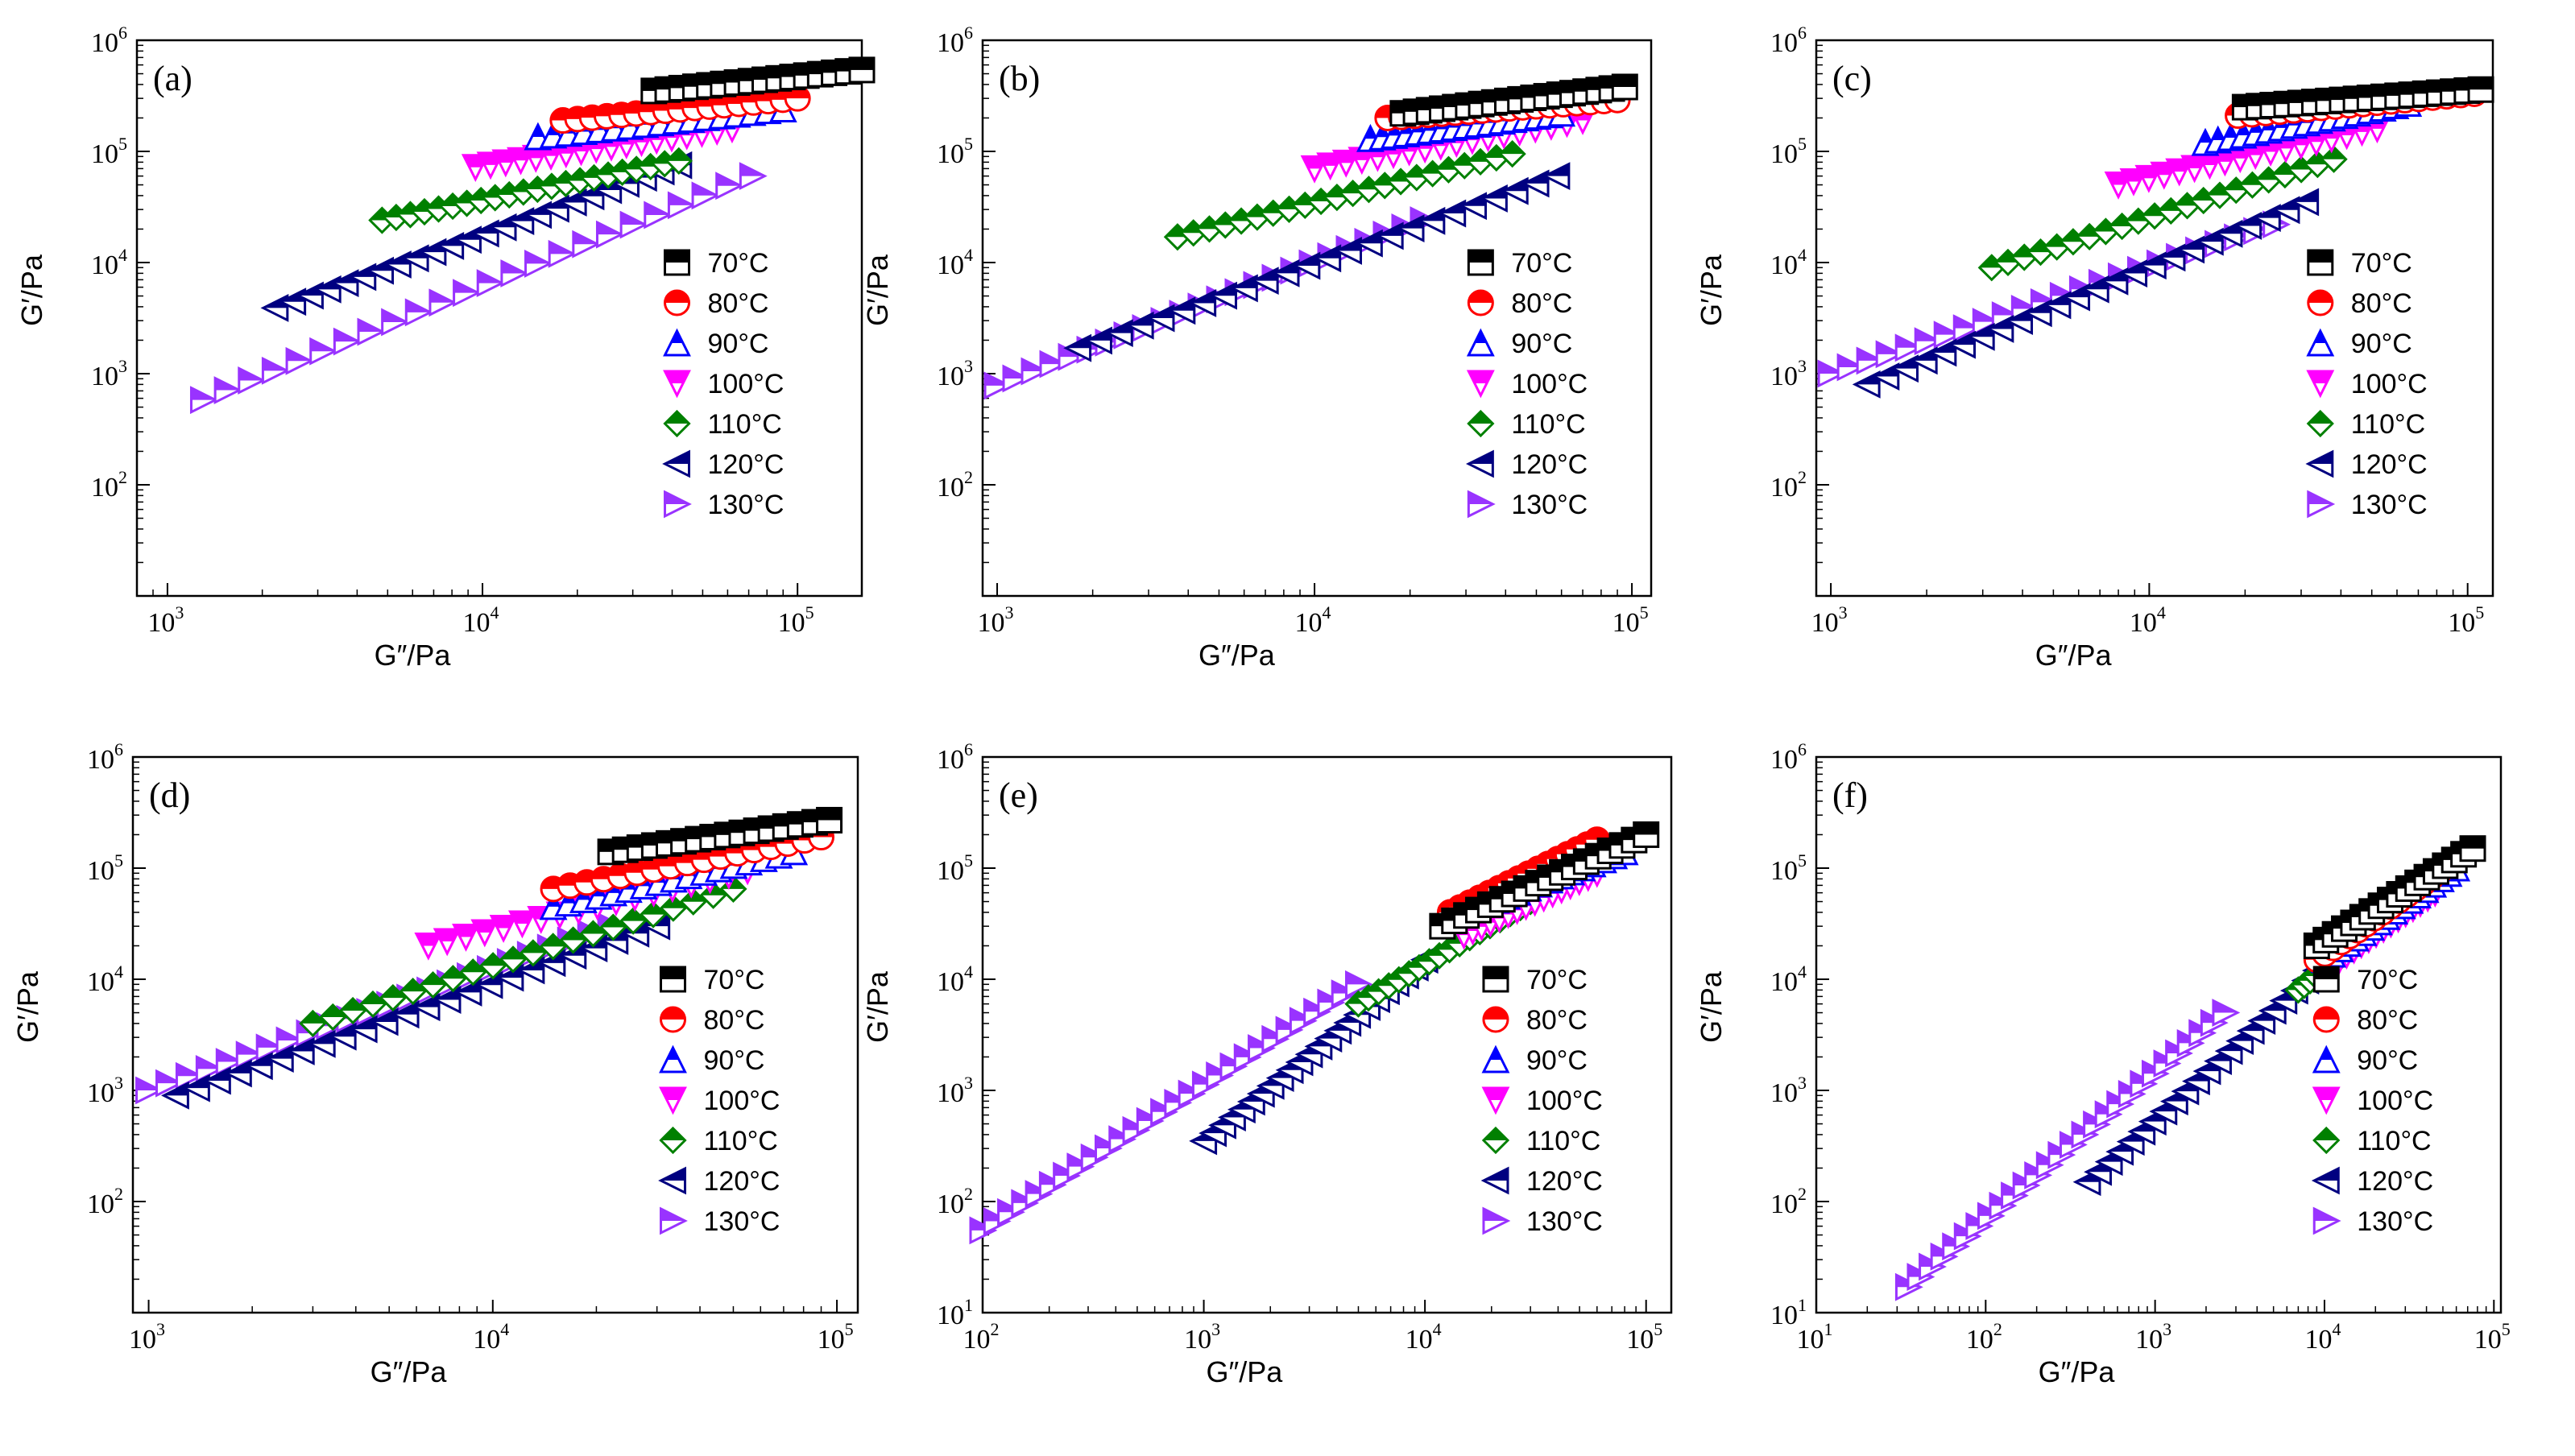 The width and height of the screenshot is (2575, 1456). What do you see at coordinates (742, 1101) in the screenshot?
I see `legend-label: 100°C` at bounding box center [742, 1101].